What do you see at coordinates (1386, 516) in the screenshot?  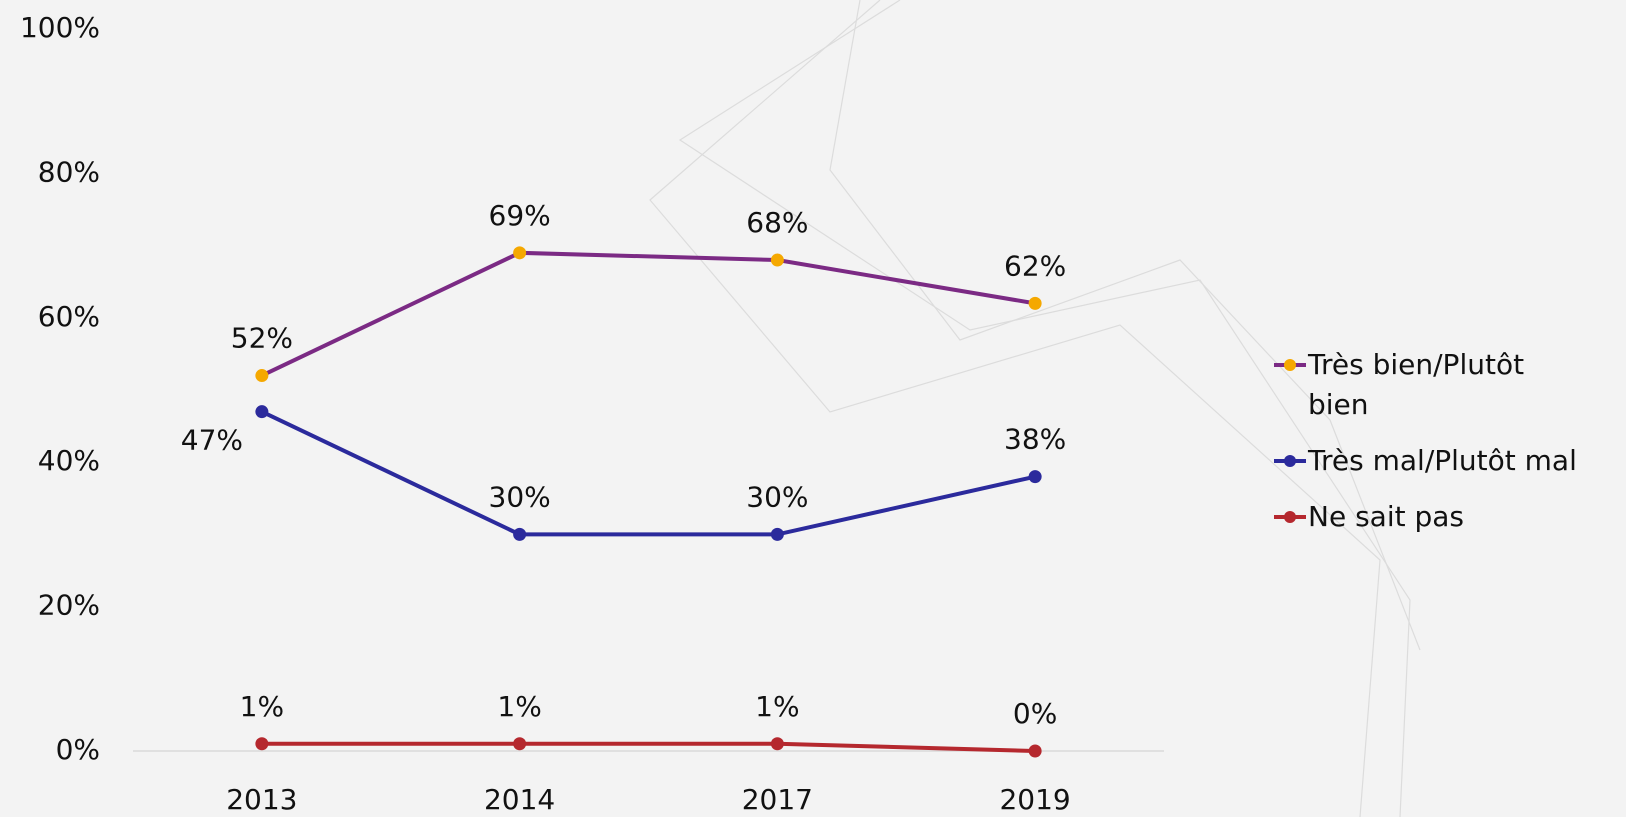 I see `legend-label: Ne sait pas` at bounding box center [1386, 516].